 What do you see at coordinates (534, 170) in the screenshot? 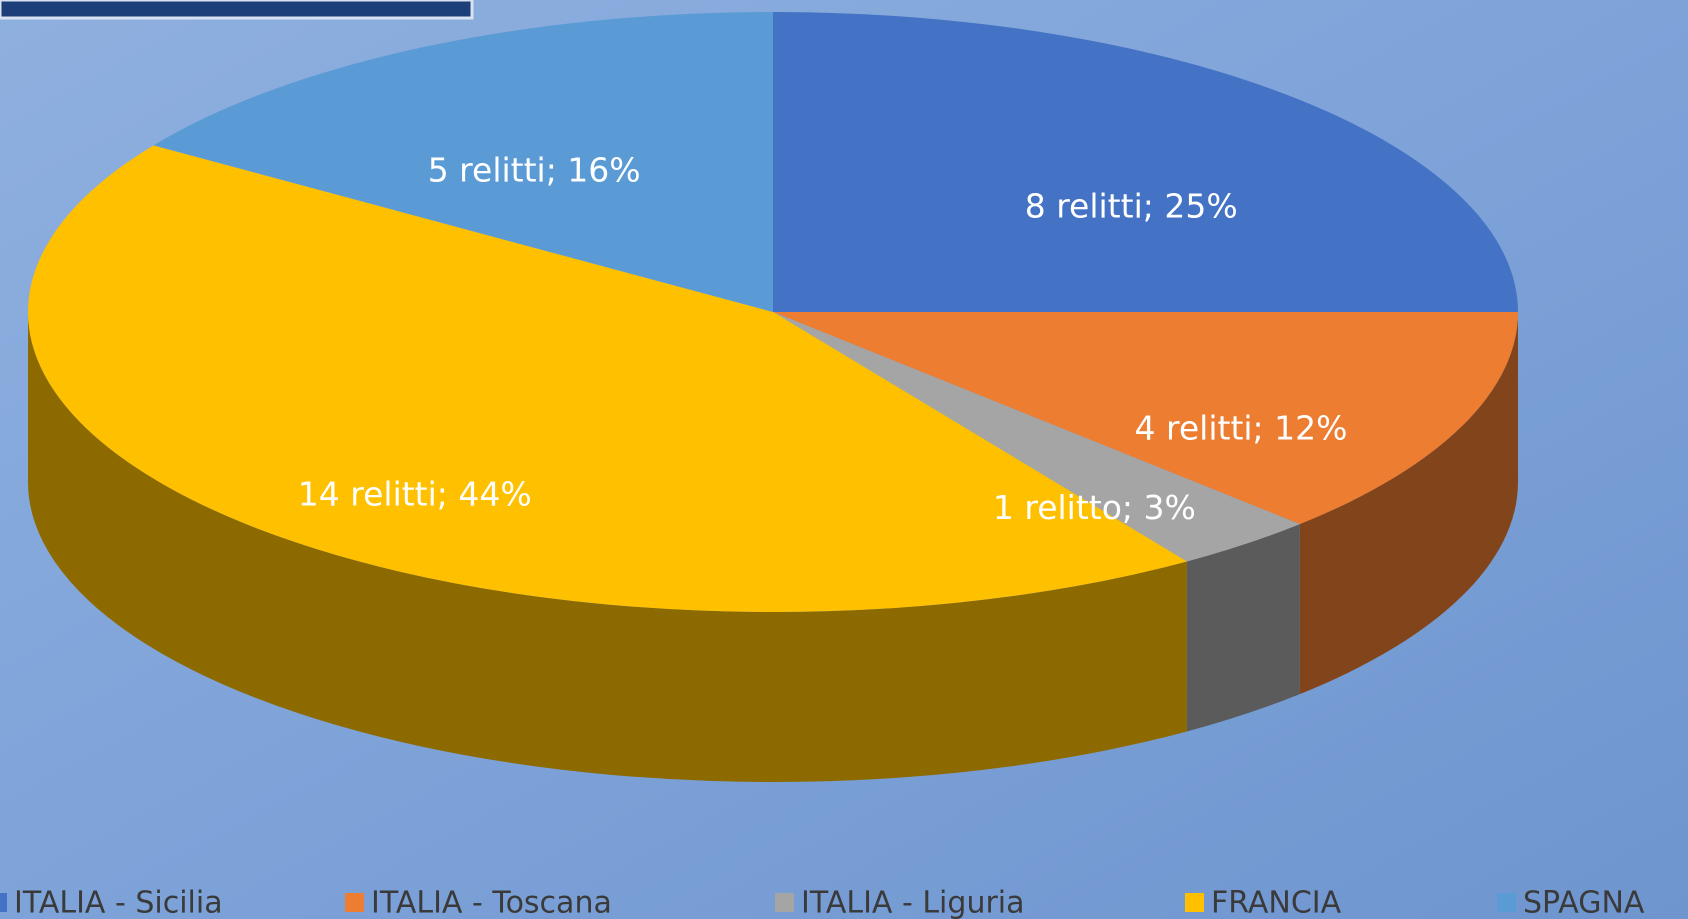
I see `data-label: 5 relitti; 16%` at bounding box center [534, 170].